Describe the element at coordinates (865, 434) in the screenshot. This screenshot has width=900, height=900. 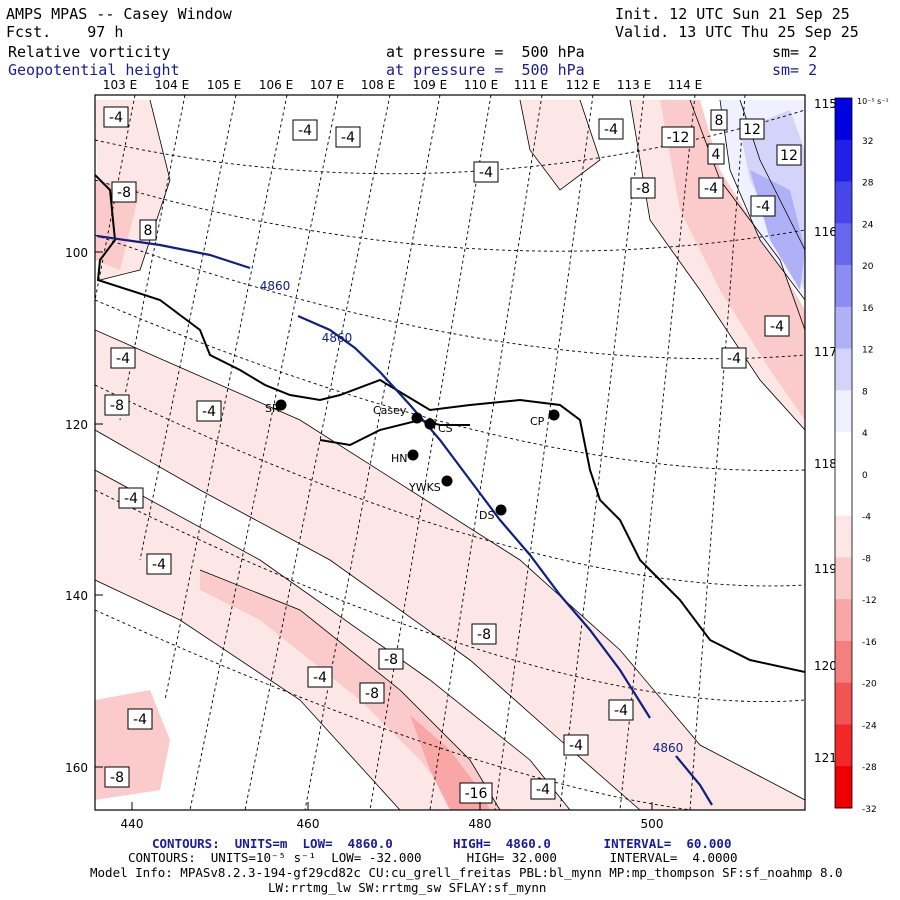
I see `colorbar-tick-label: 4` at that location.